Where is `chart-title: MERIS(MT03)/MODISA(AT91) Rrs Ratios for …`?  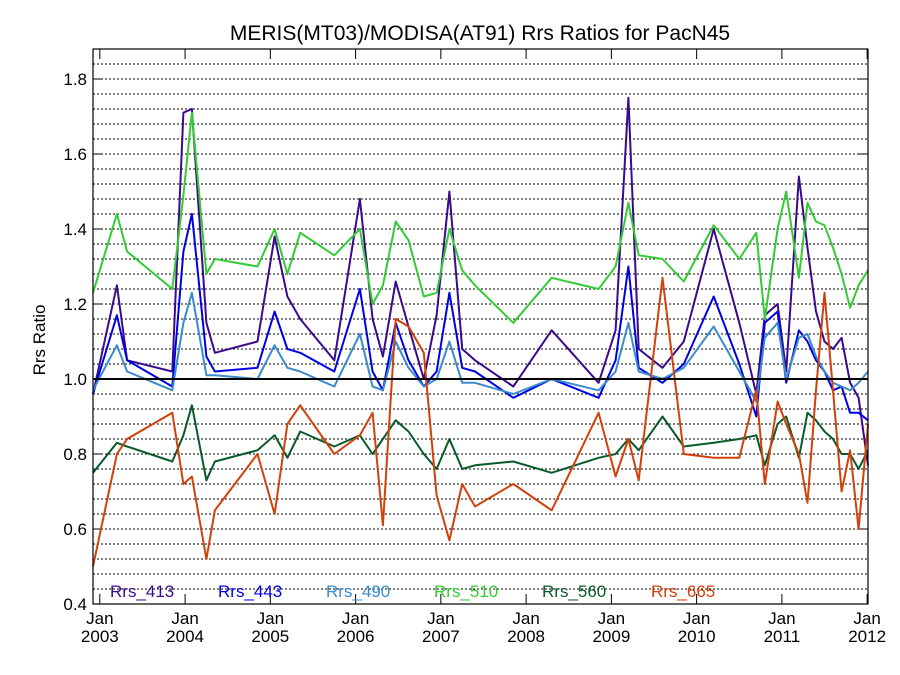
chart-title: MERIS(MT03)/MODISA(AT91) Rrs Ratios for … is located at coordinates (480, 33).